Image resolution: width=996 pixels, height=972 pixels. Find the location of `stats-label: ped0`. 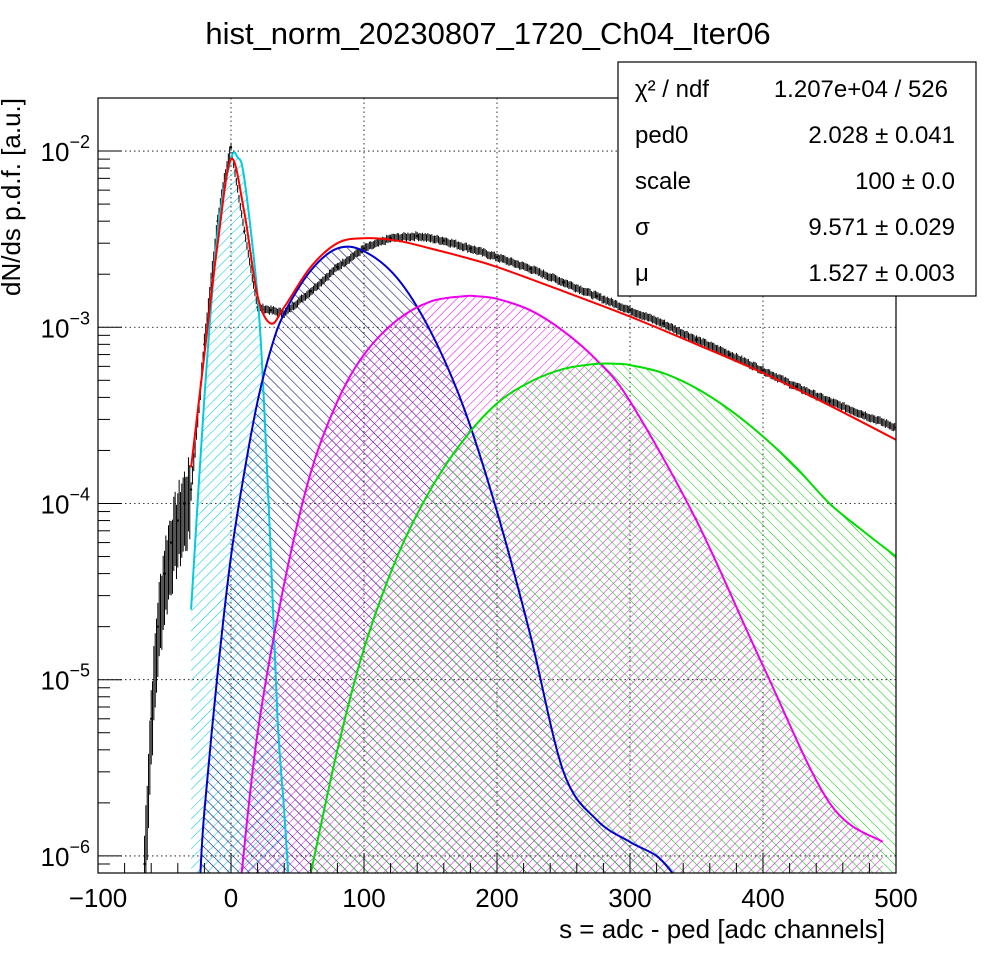

stats-label: ped0 is located at coordinates (661, 135).